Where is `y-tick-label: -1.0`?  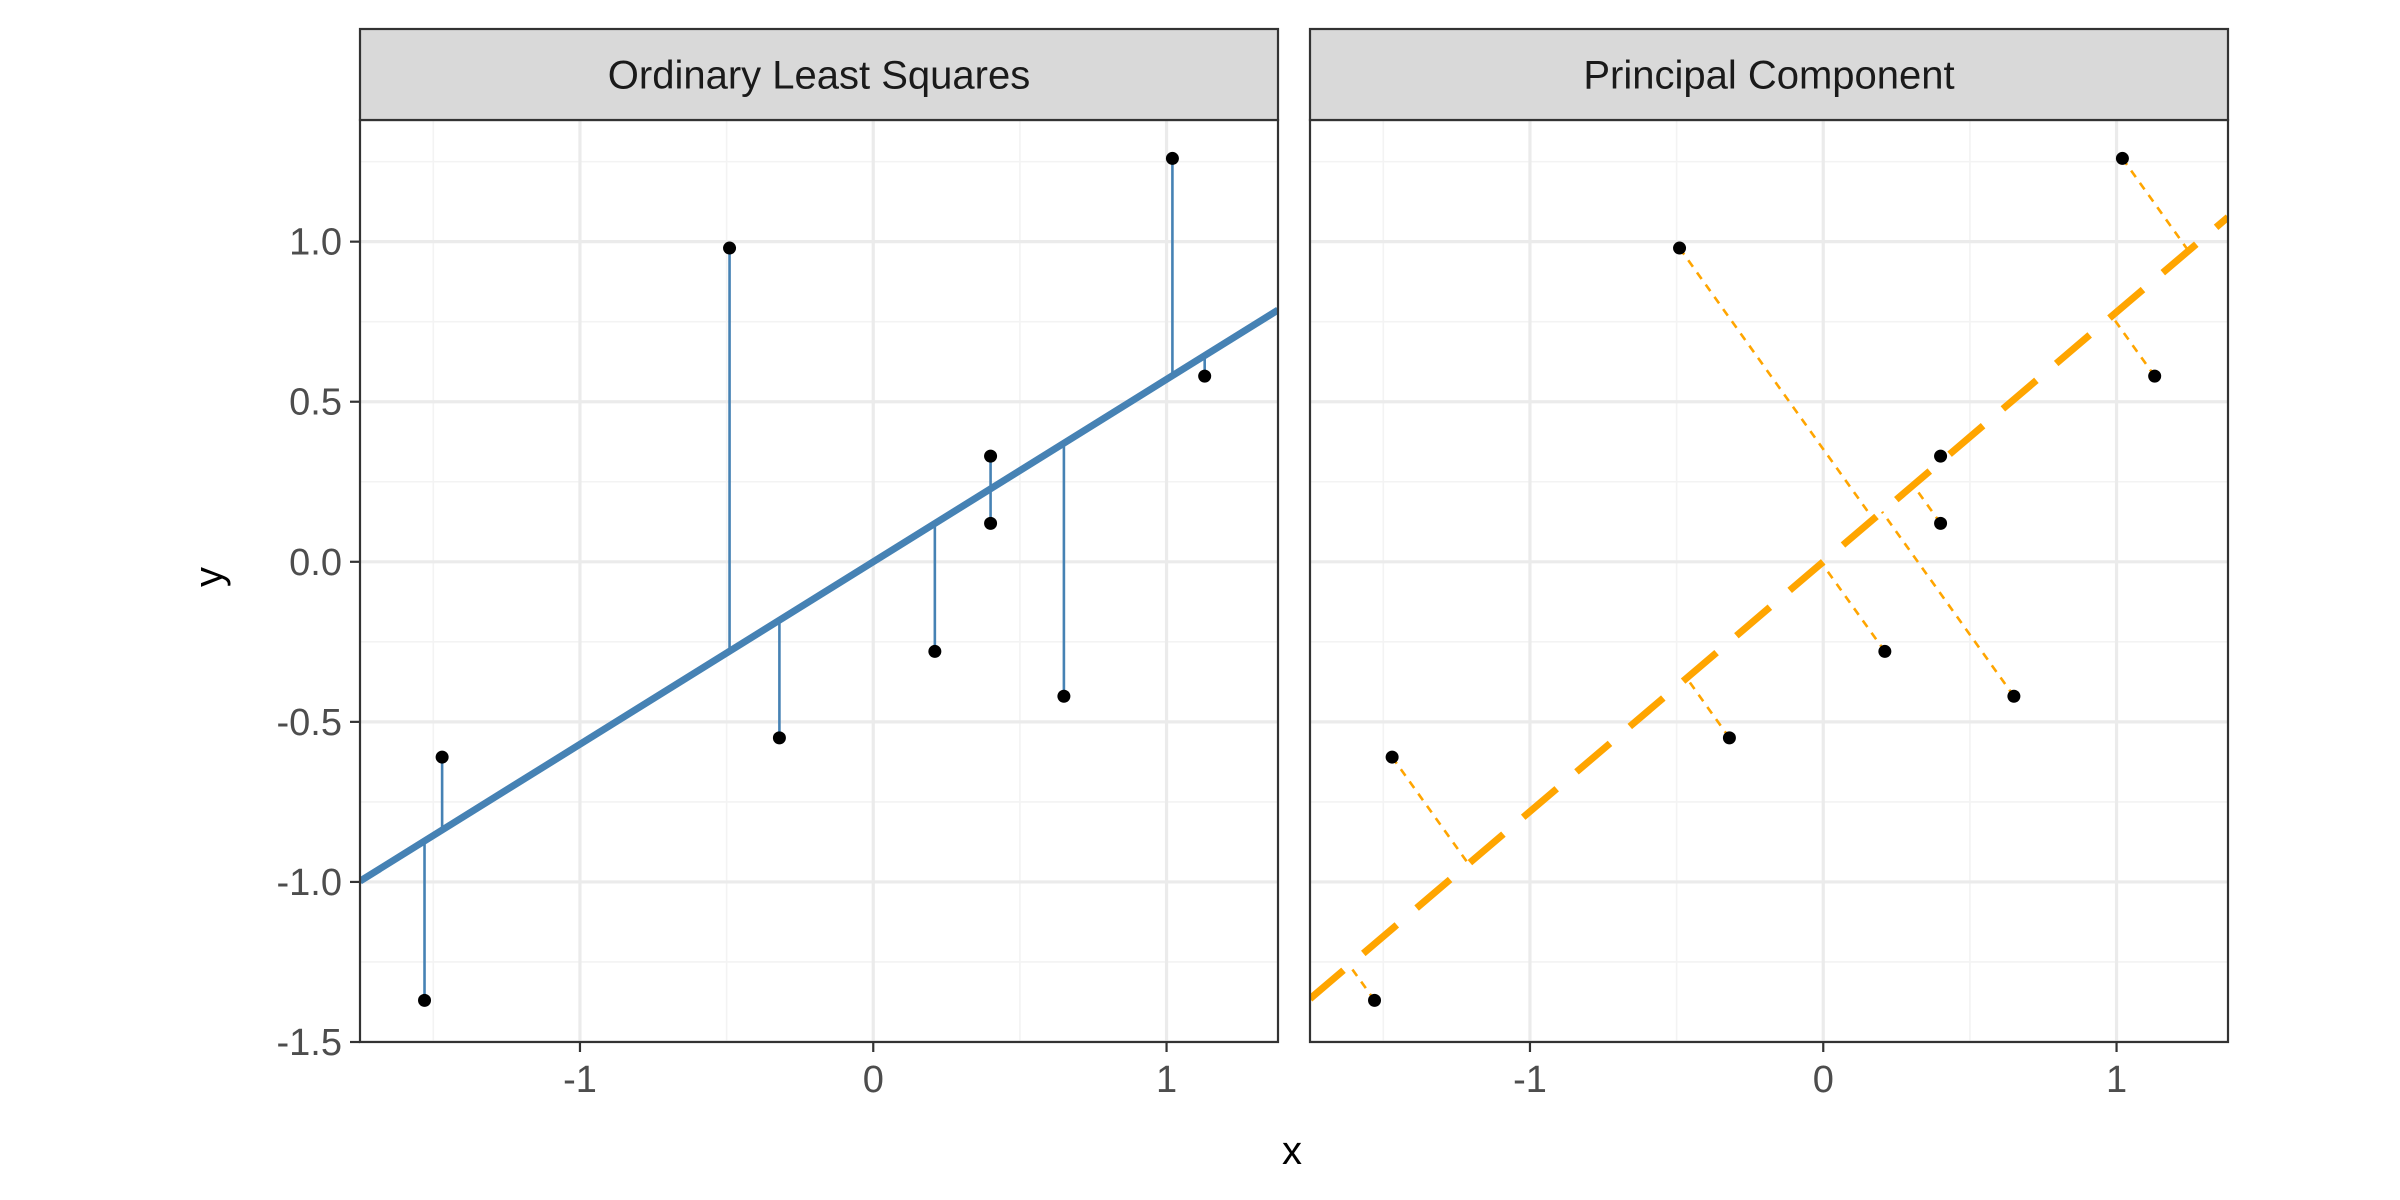
y-tick-label: -1.0 is located at coordinates (309, 883).